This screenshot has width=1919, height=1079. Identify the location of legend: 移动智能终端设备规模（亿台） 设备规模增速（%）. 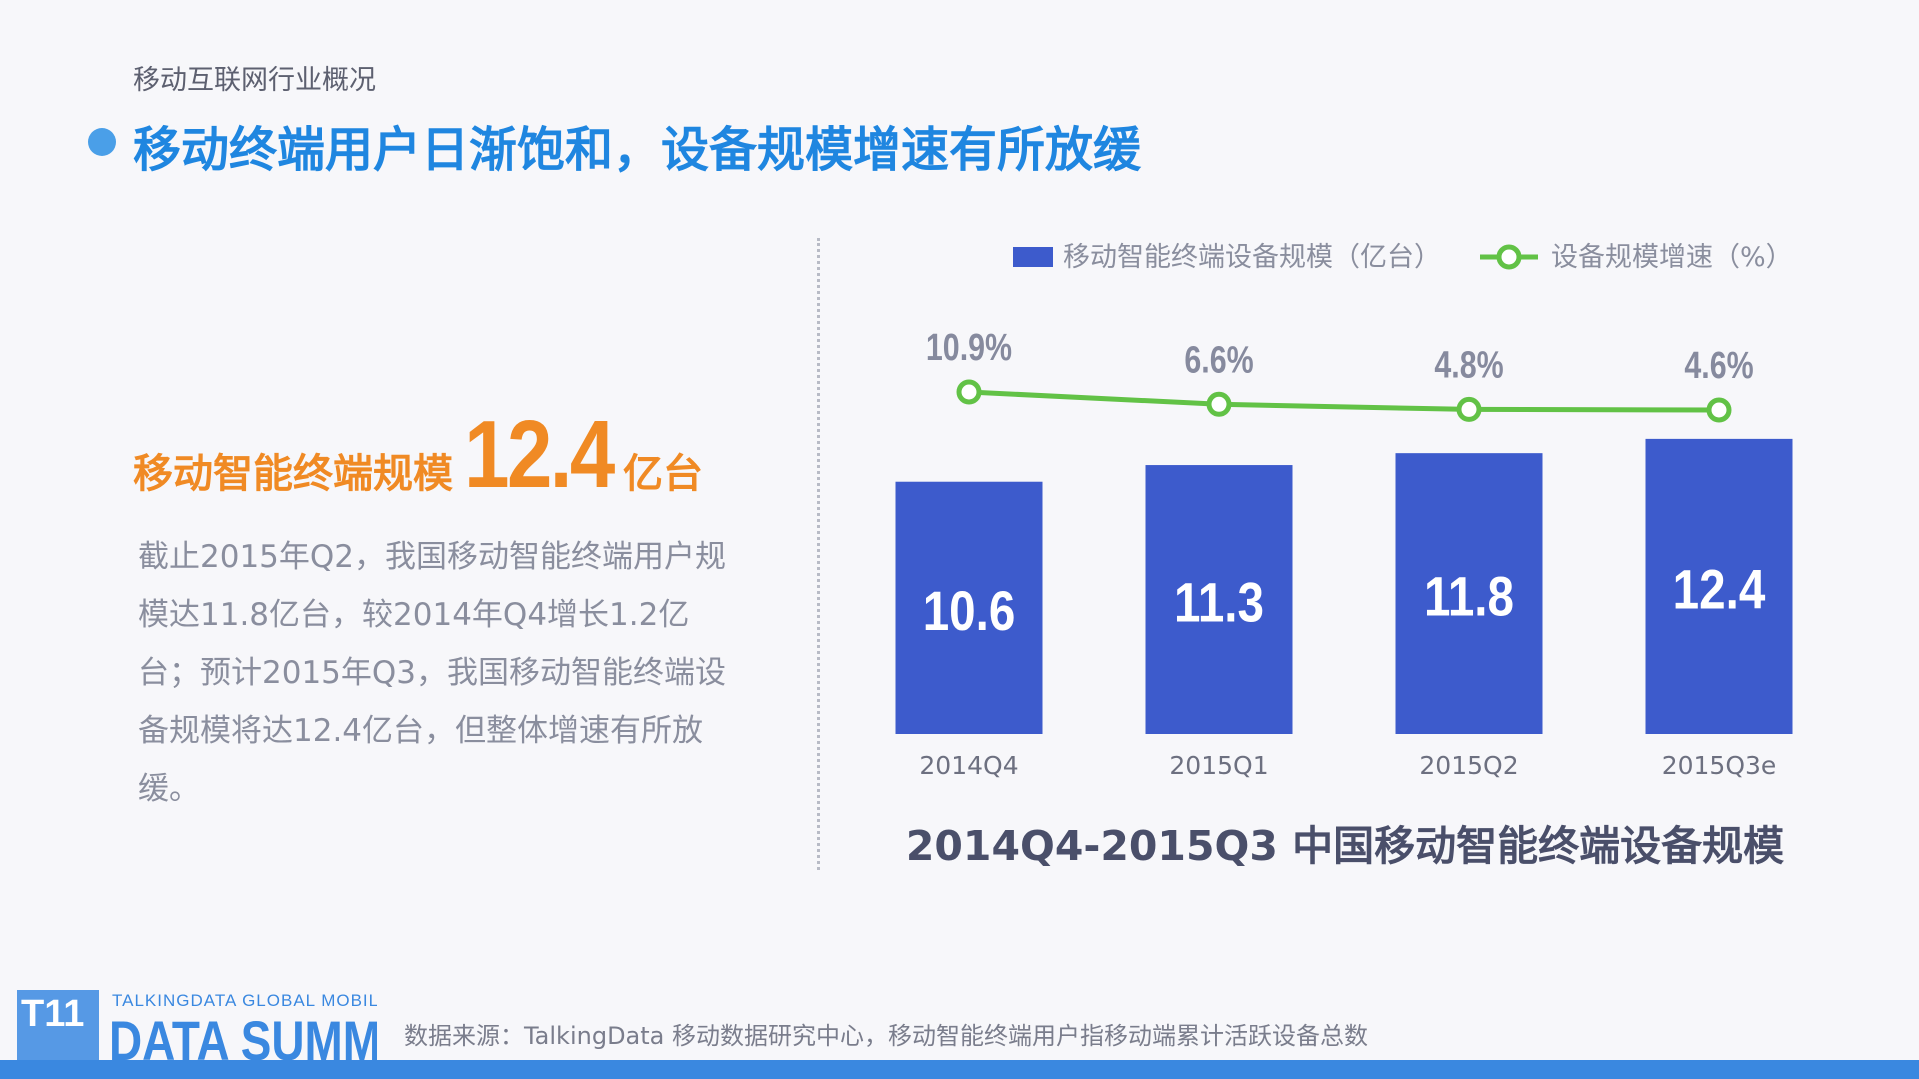
(1403, 257).